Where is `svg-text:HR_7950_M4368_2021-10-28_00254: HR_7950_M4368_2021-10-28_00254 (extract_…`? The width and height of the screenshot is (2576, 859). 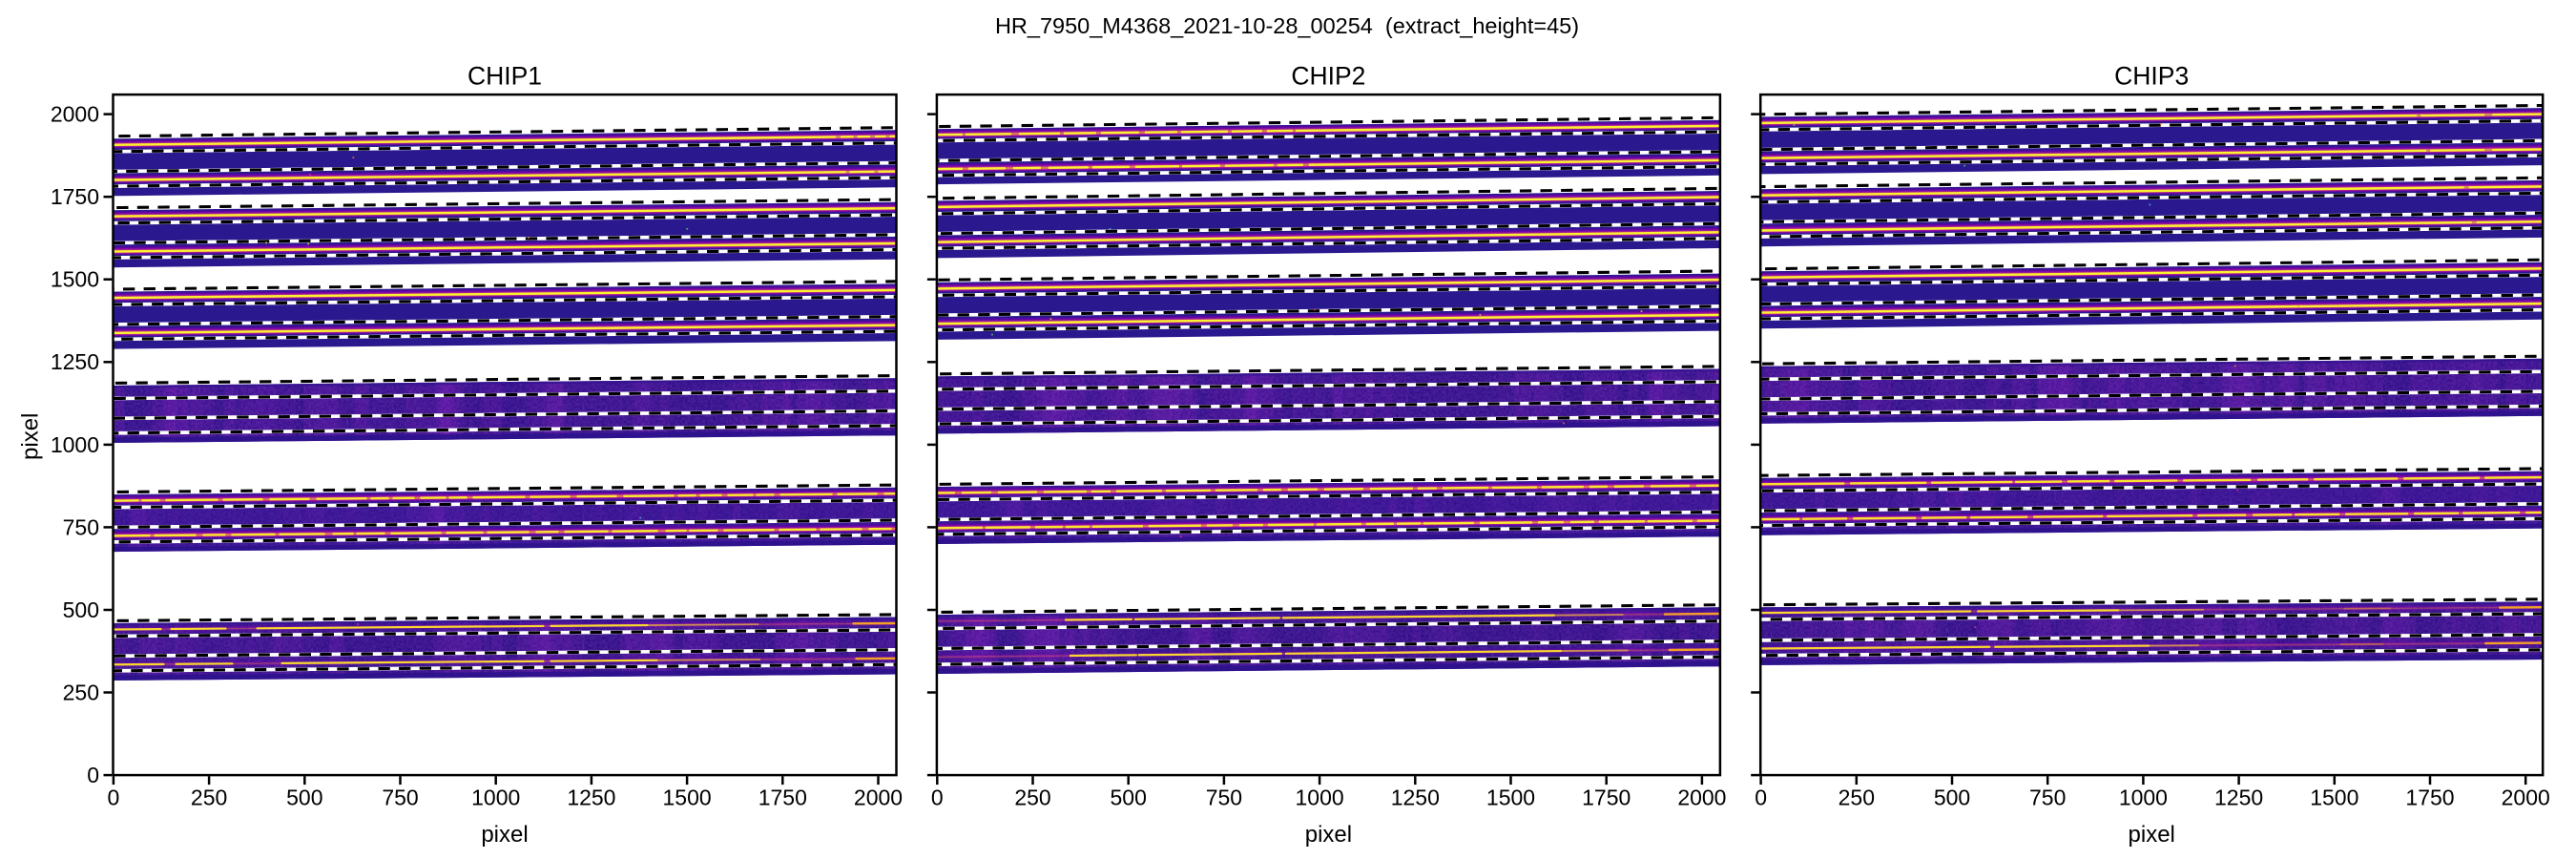 svg-text:HR_7950_M4368_2021-10-28_00254: HR_7950_M4368_2021-10-28_00254 (extract_… is located at coordinates (1287, 25).